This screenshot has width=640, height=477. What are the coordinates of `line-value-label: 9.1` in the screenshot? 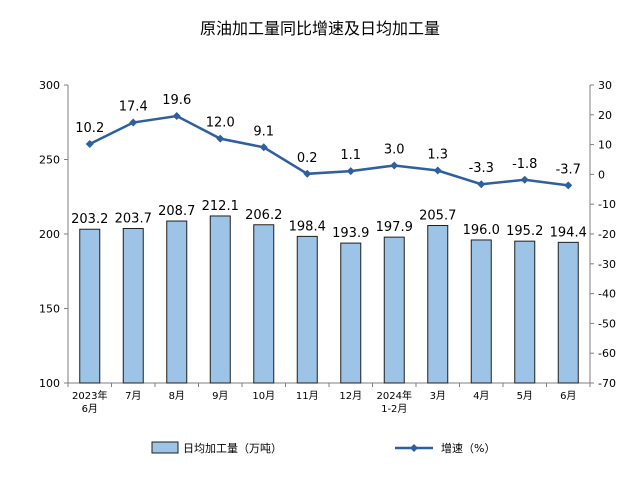 It's located at (263, 131).